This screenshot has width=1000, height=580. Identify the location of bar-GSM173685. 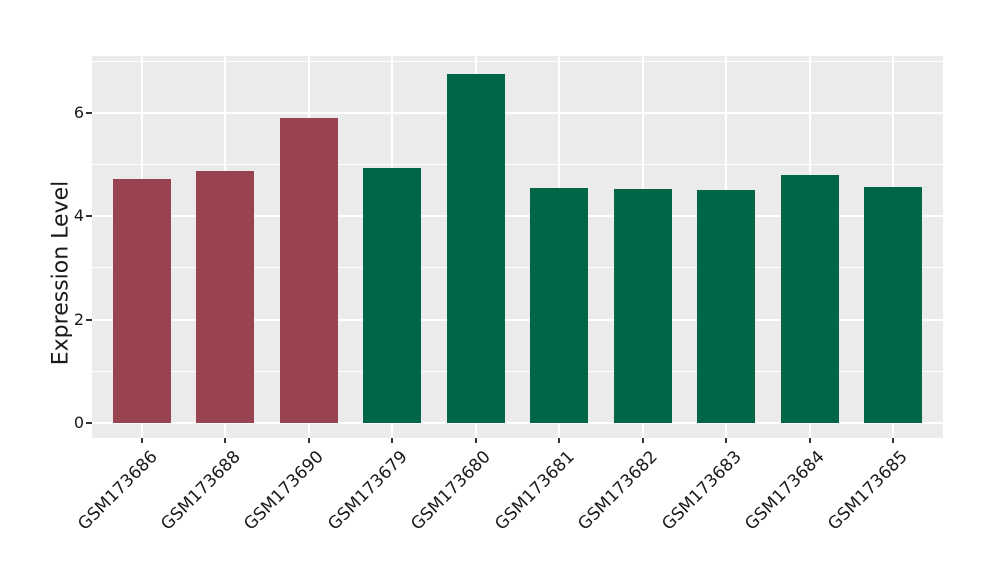
(892, 304).